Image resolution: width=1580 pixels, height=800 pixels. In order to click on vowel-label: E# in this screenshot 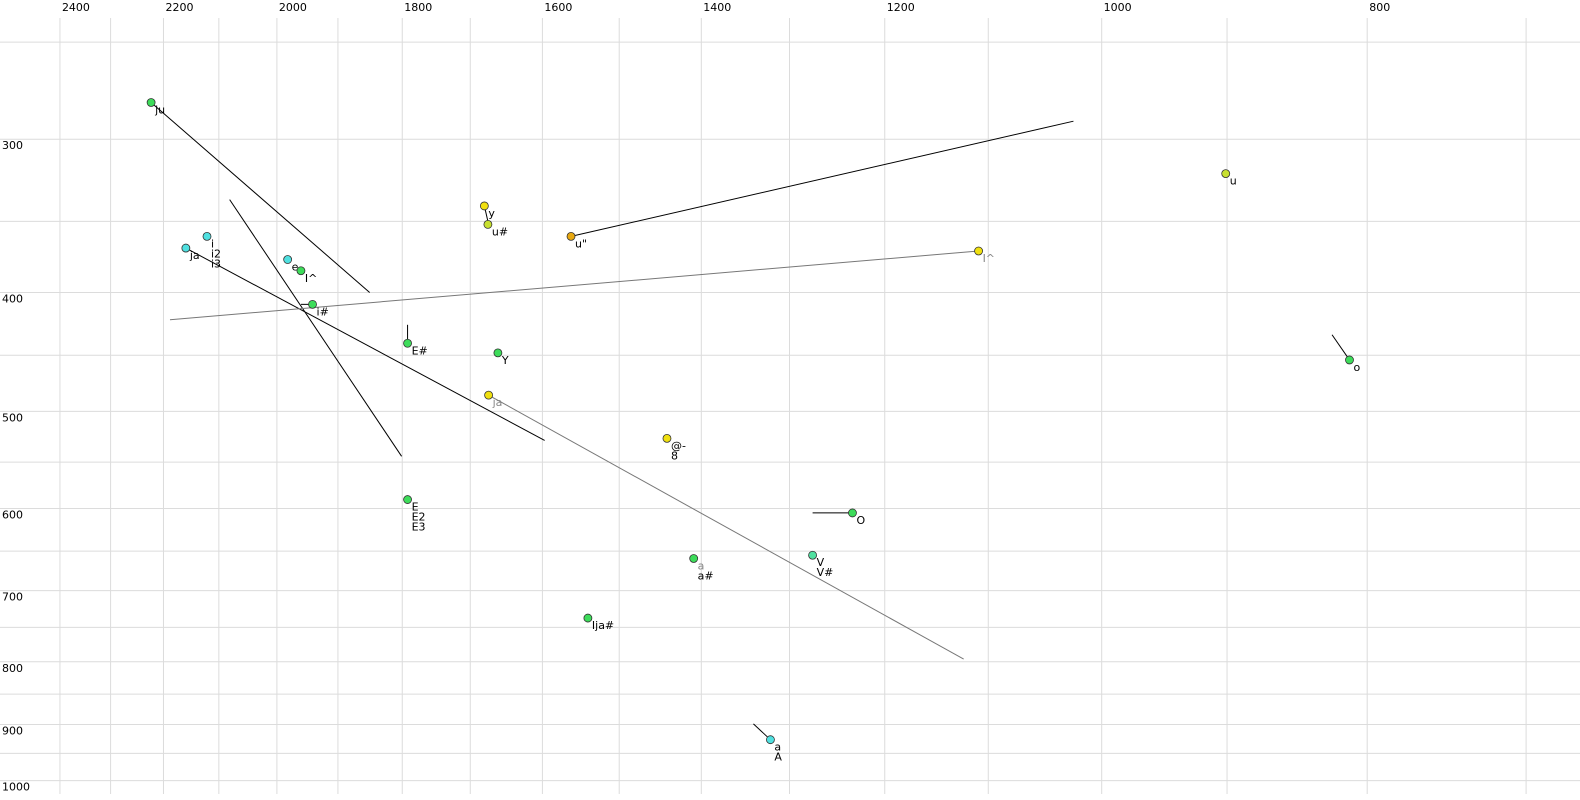, I will do `click(420, 350)`.